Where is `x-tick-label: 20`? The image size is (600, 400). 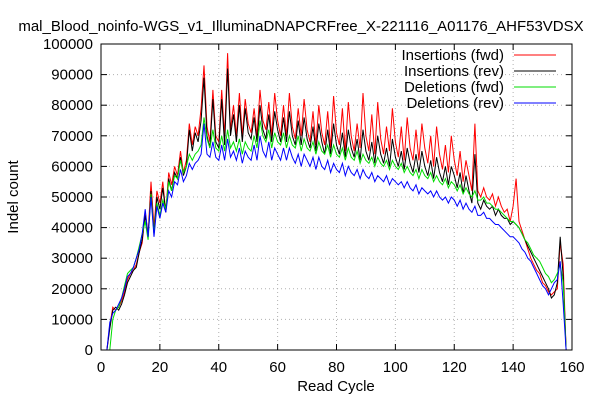 x-tick-label: 20 is located at coordinates (160, 367).